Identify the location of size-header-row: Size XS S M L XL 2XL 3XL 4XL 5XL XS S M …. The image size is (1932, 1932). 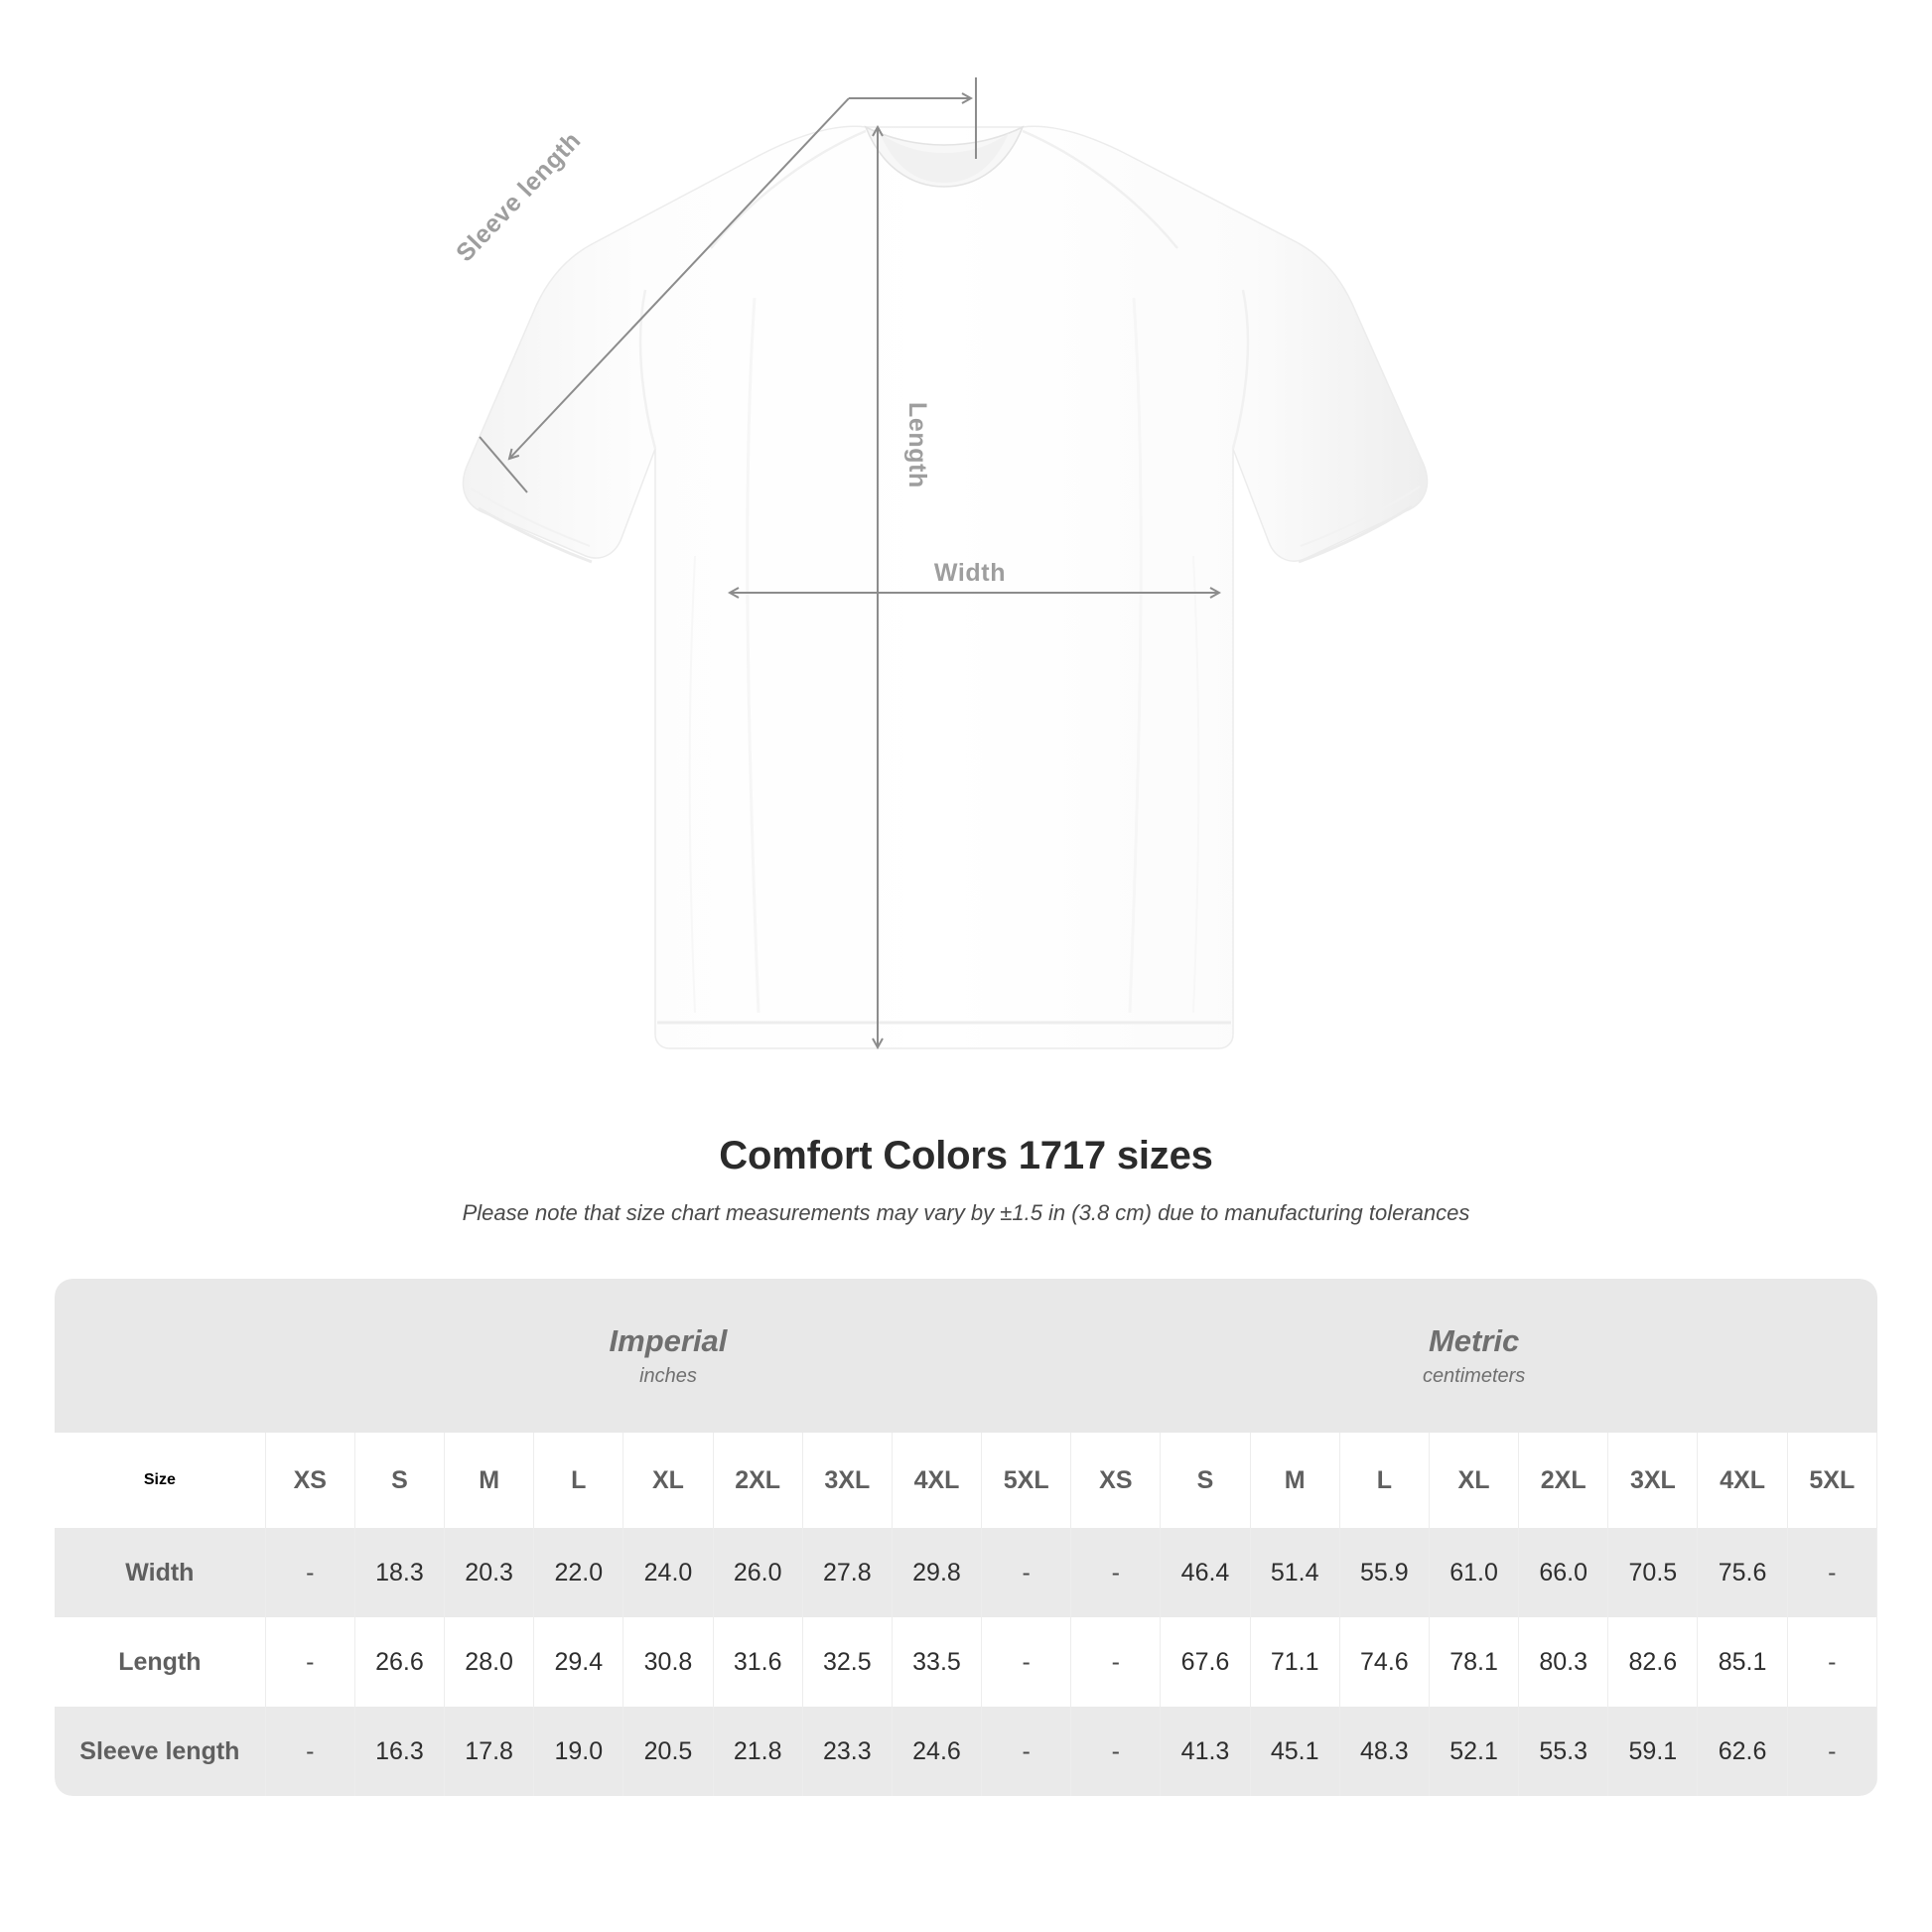
(966, 1480).